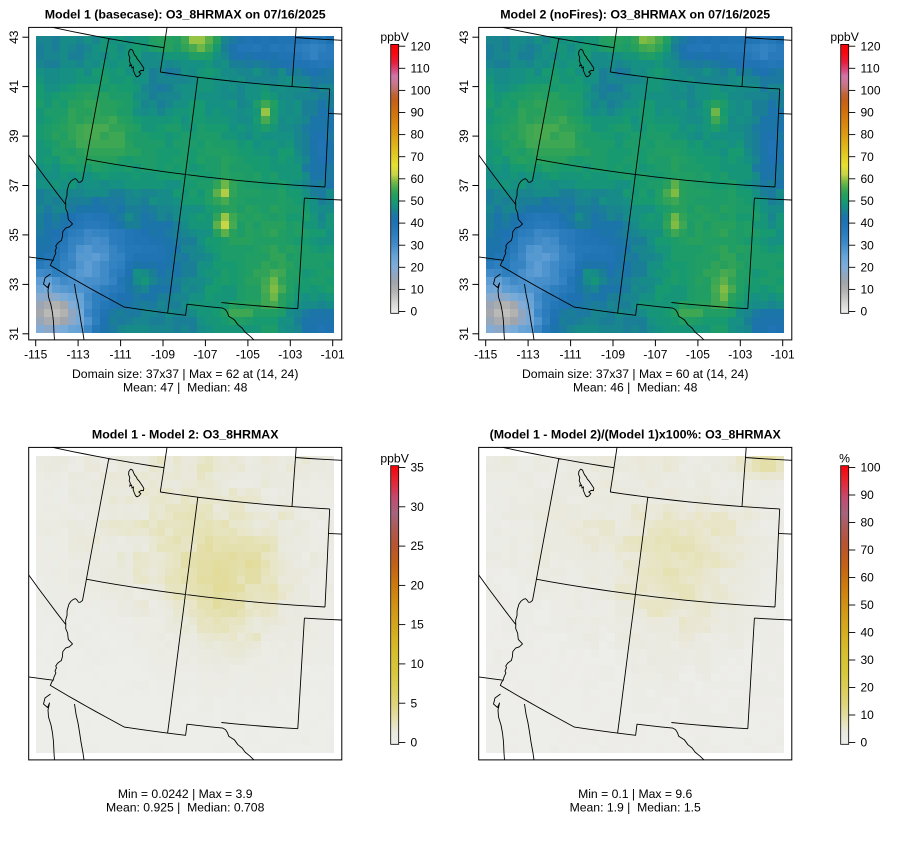 Image resolution: width=900 pixels, height=845 pixels. I want to click on svg-text: Model 1 - Model 2: O3_8HRMAX, so click(185, 434).